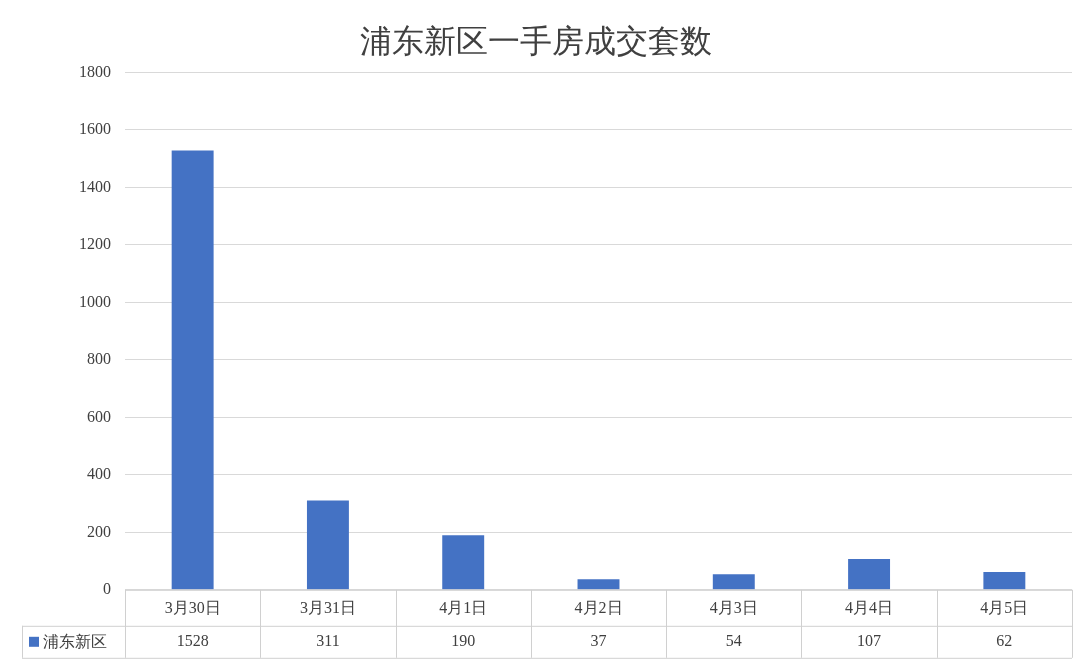 Image resolution: width=1080 pixels, height=665 pixels. I want to click on data-label: 107, so click(869, 640).